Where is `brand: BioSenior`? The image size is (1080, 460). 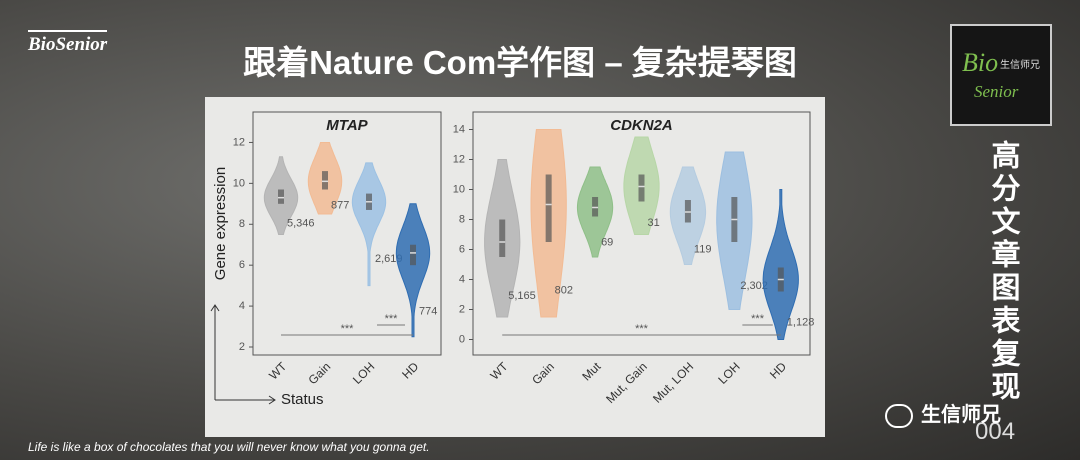 brand: BioSenior is located at coordinates (68, 43).